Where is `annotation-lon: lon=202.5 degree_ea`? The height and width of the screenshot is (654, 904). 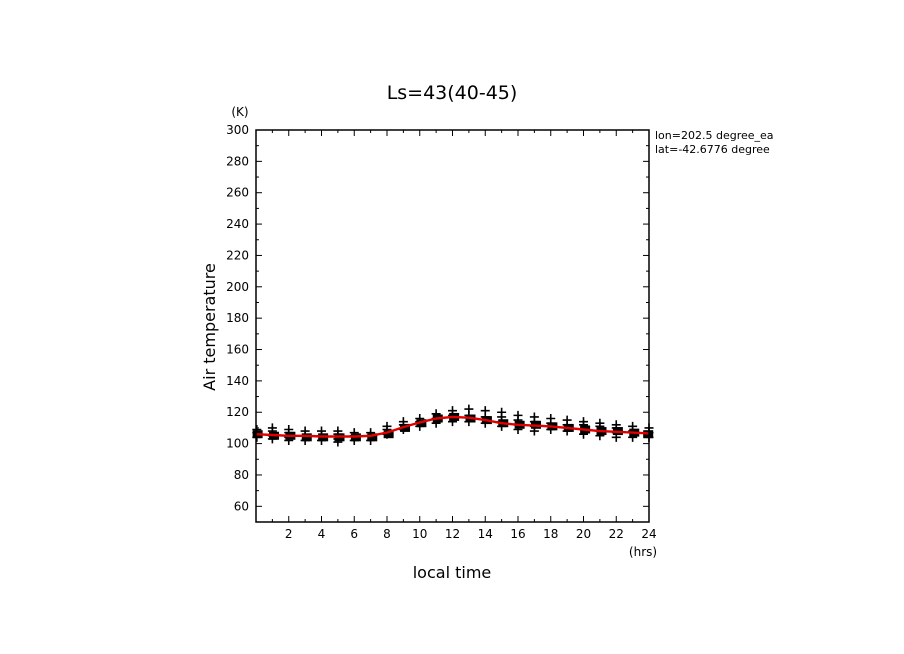
annotation-lon: lon=202.5 degree_ea is located at coordinates (714, 135).